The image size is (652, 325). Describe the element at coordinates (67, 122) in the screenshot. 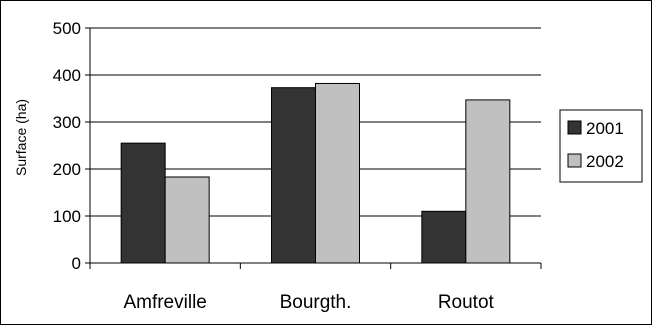

I see `y-tick-label: 300` at that location.